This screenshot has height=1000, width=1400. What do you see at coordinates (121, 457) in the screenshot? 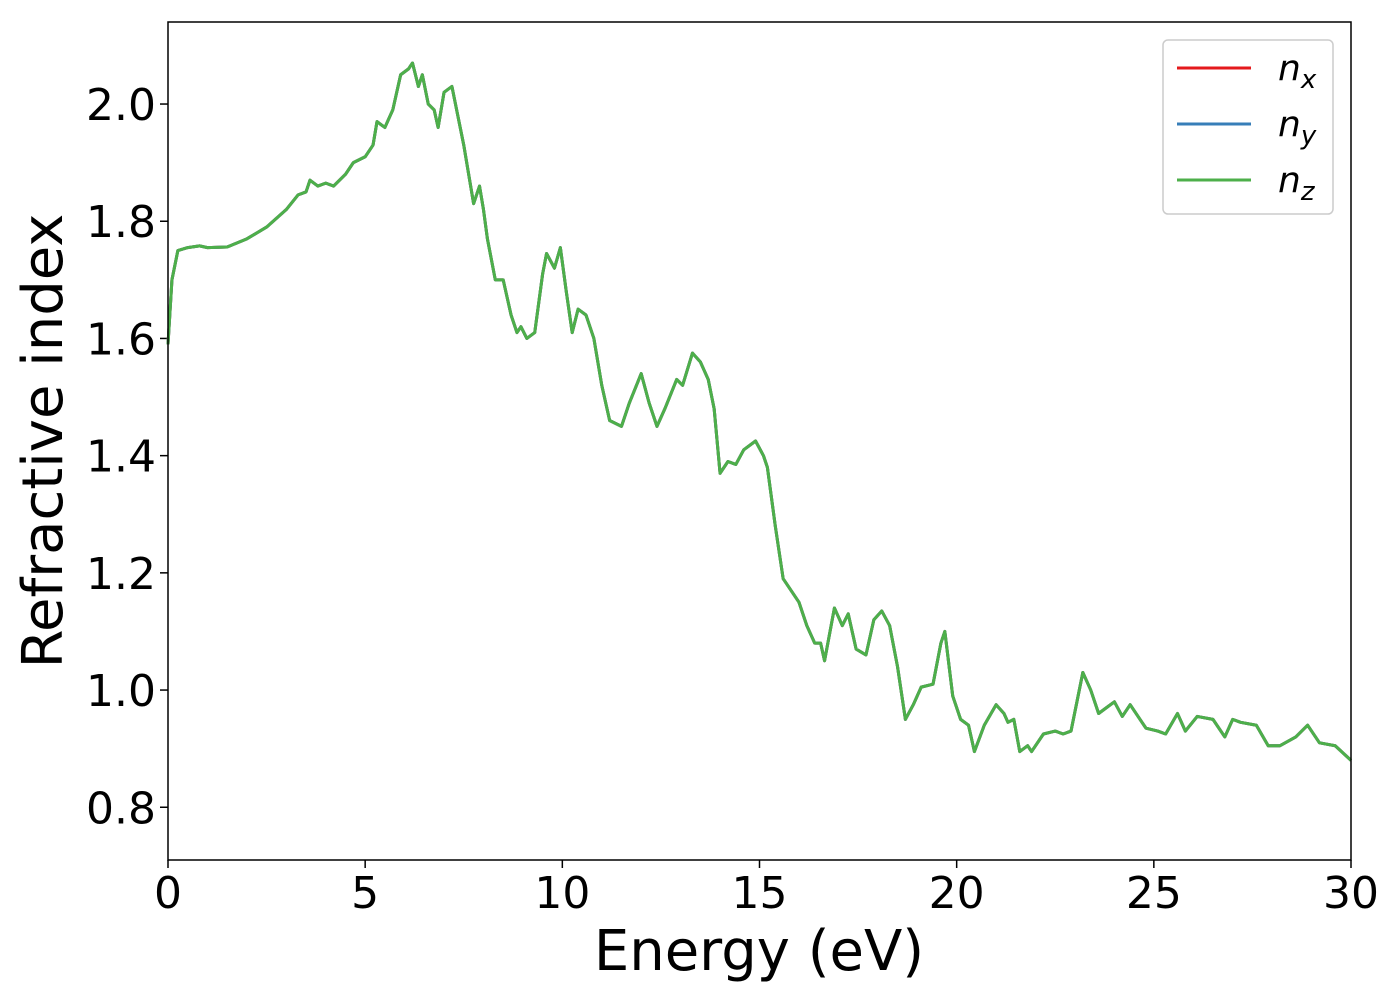
I see `y-tick-label: 1.4` at bounding box center [121, 457].